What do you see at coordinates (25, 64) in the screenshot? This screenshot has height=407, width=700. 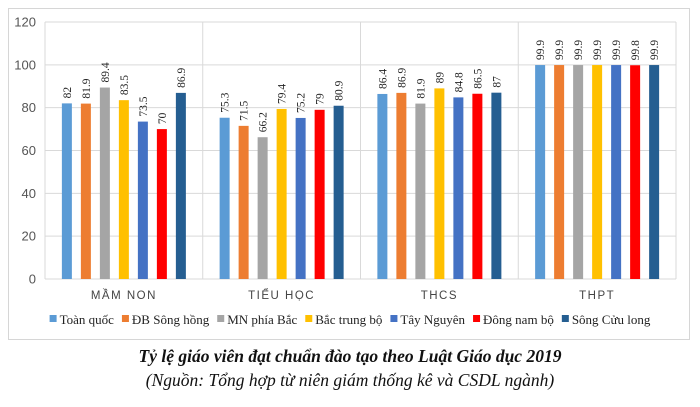 I see `y-tick-label: 100` at bounding box center [25, 64].